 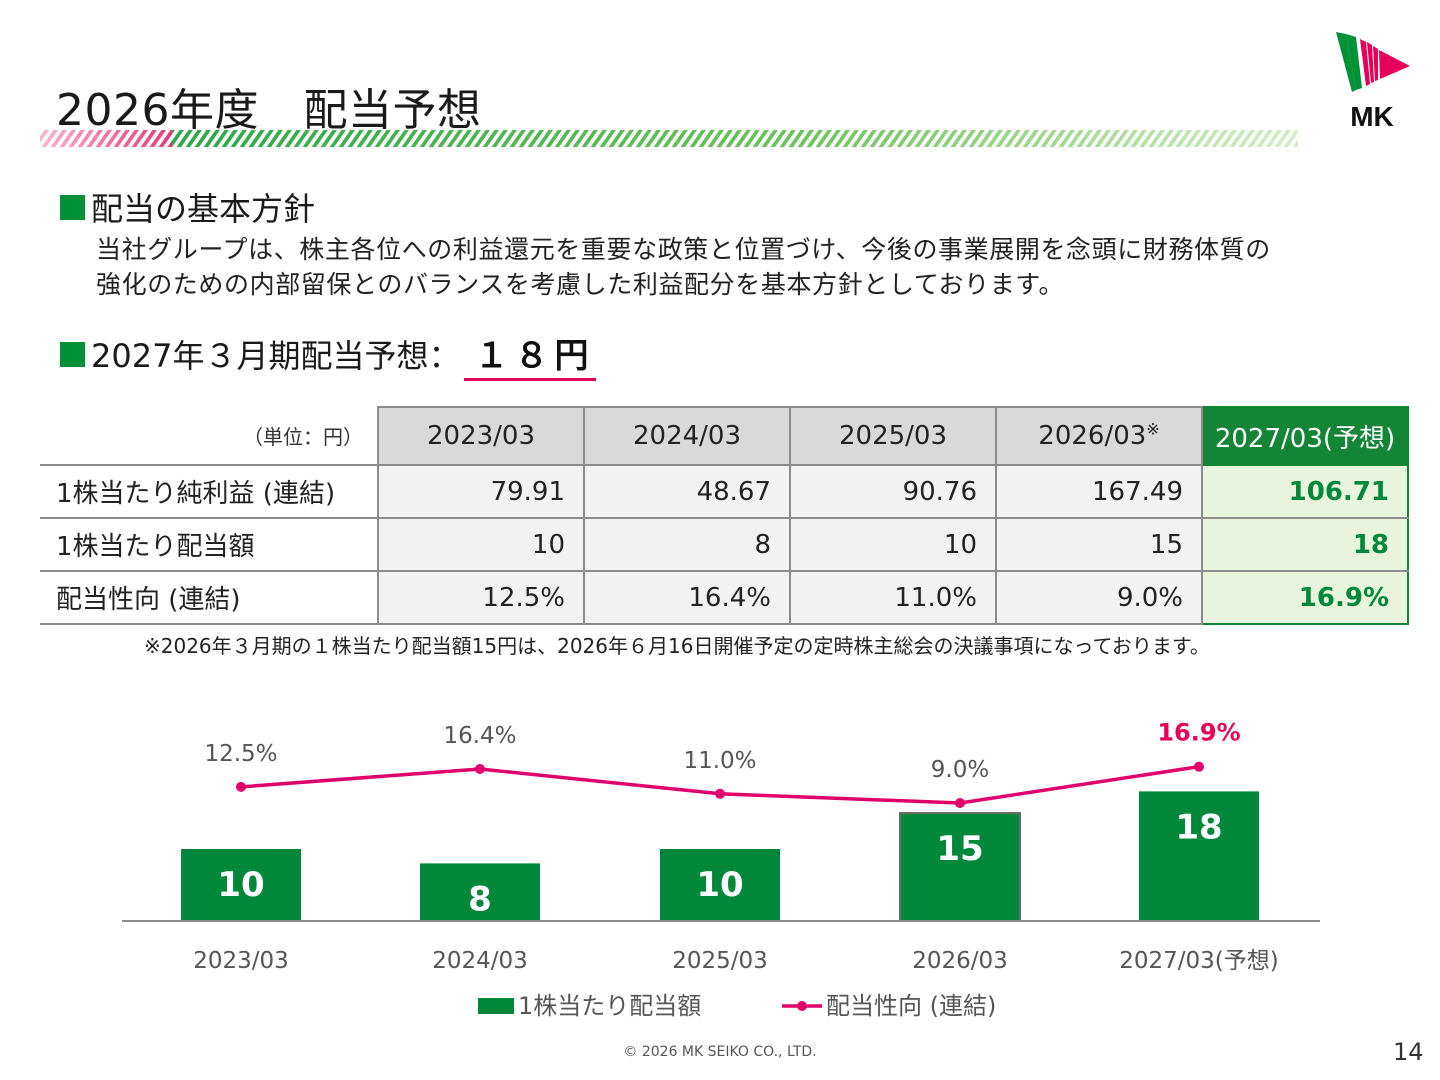 What do you see at coordinates (209, 491) in the screenshot?
I see `row-label: 1株当たり純利益 (連結)` at bounding box center [209, 491].